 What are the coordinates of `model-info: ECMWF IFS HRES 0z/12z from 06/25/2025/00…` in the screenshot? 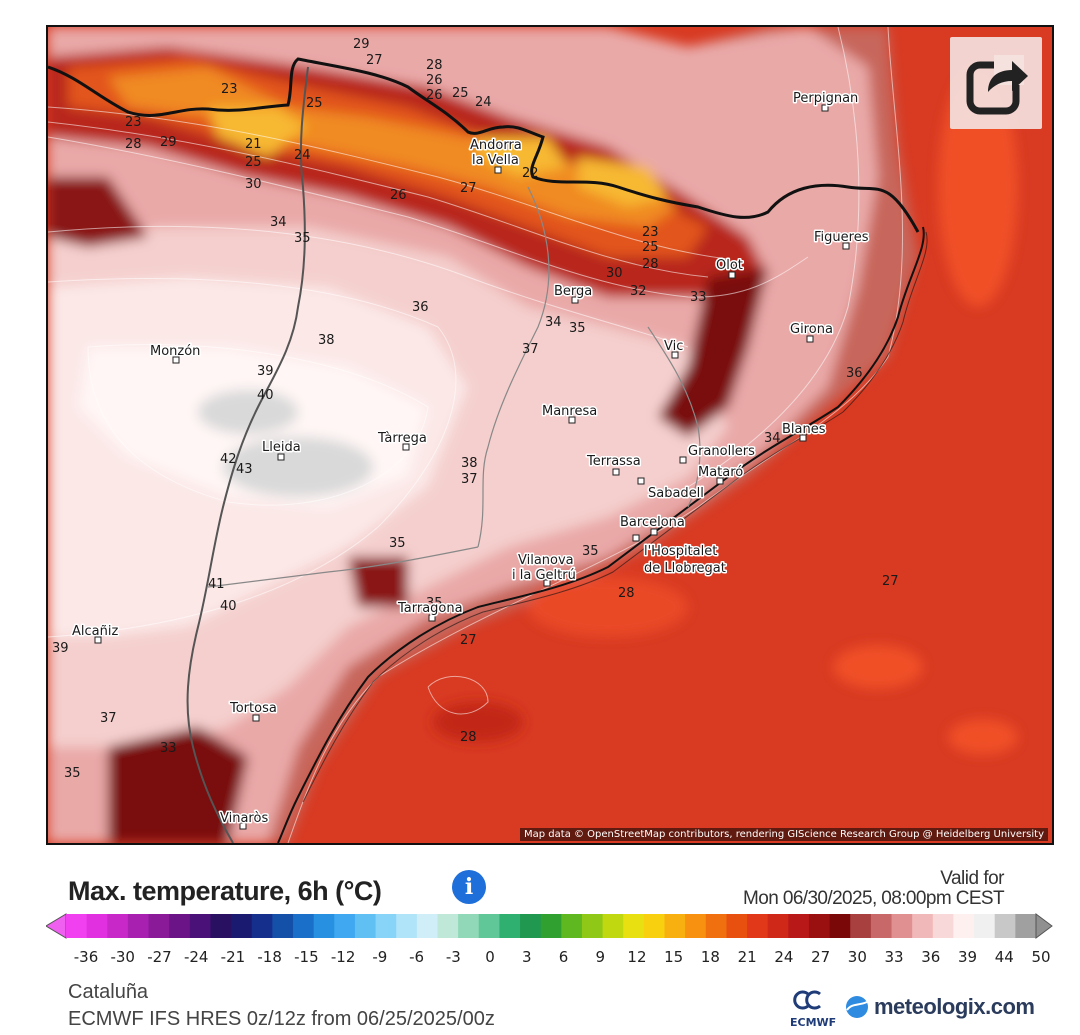 It's located at (281, 1019).